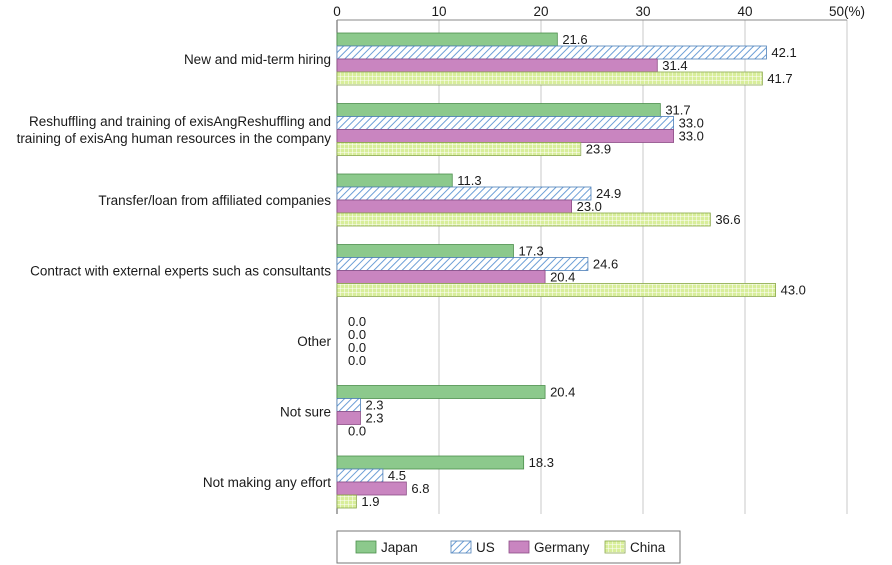 The height and width of the screenshot is (565, 892). Describe the element at coordinates (599, 12) in the screenshot. I see `x-axis: 0 10 20 30 40 50(%)` at that location.